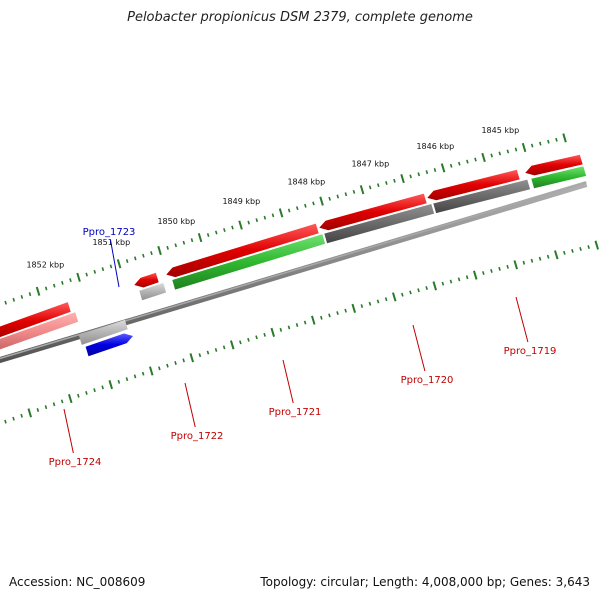  I want to click on gene-feature-1722-top, so click(146, 280).